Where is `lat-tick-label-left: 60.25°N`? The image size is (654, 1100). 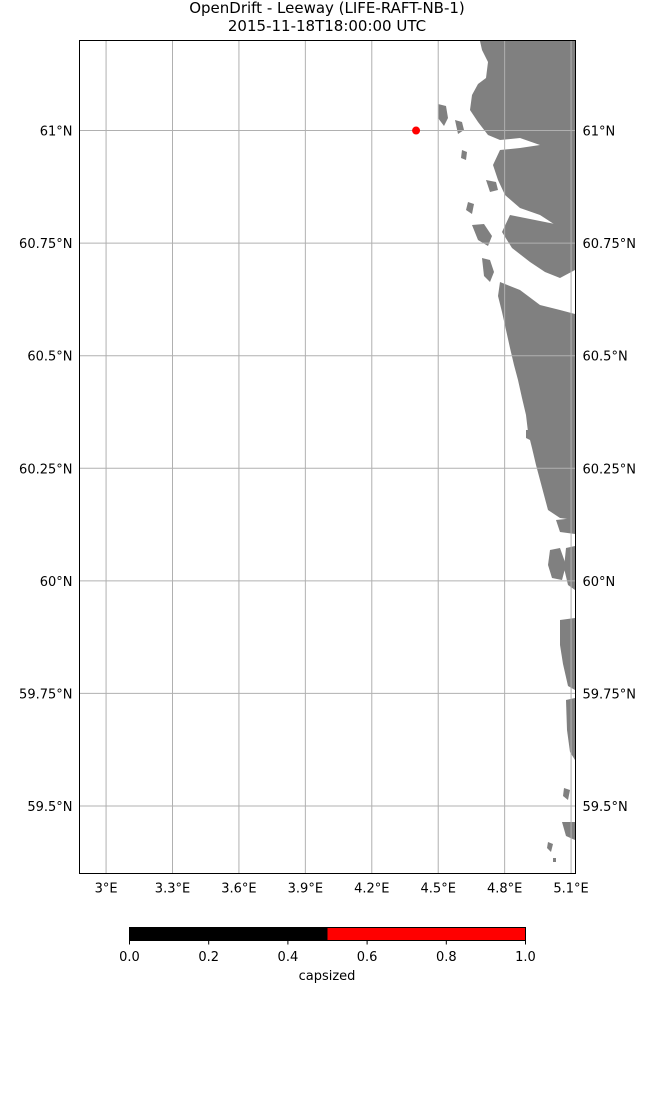
lat-tick-label-left: 60.25°N is located at coordinates (45, 469).